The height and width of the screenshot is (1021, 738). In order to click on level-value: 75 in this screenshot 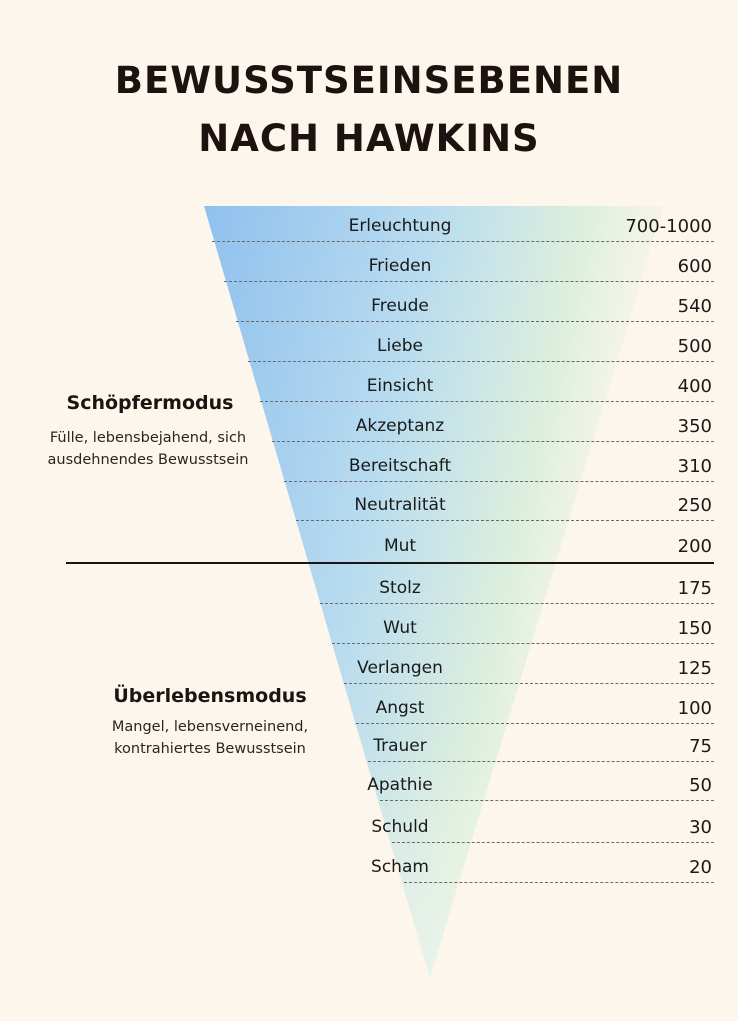, I will do `click(700, 746)`.